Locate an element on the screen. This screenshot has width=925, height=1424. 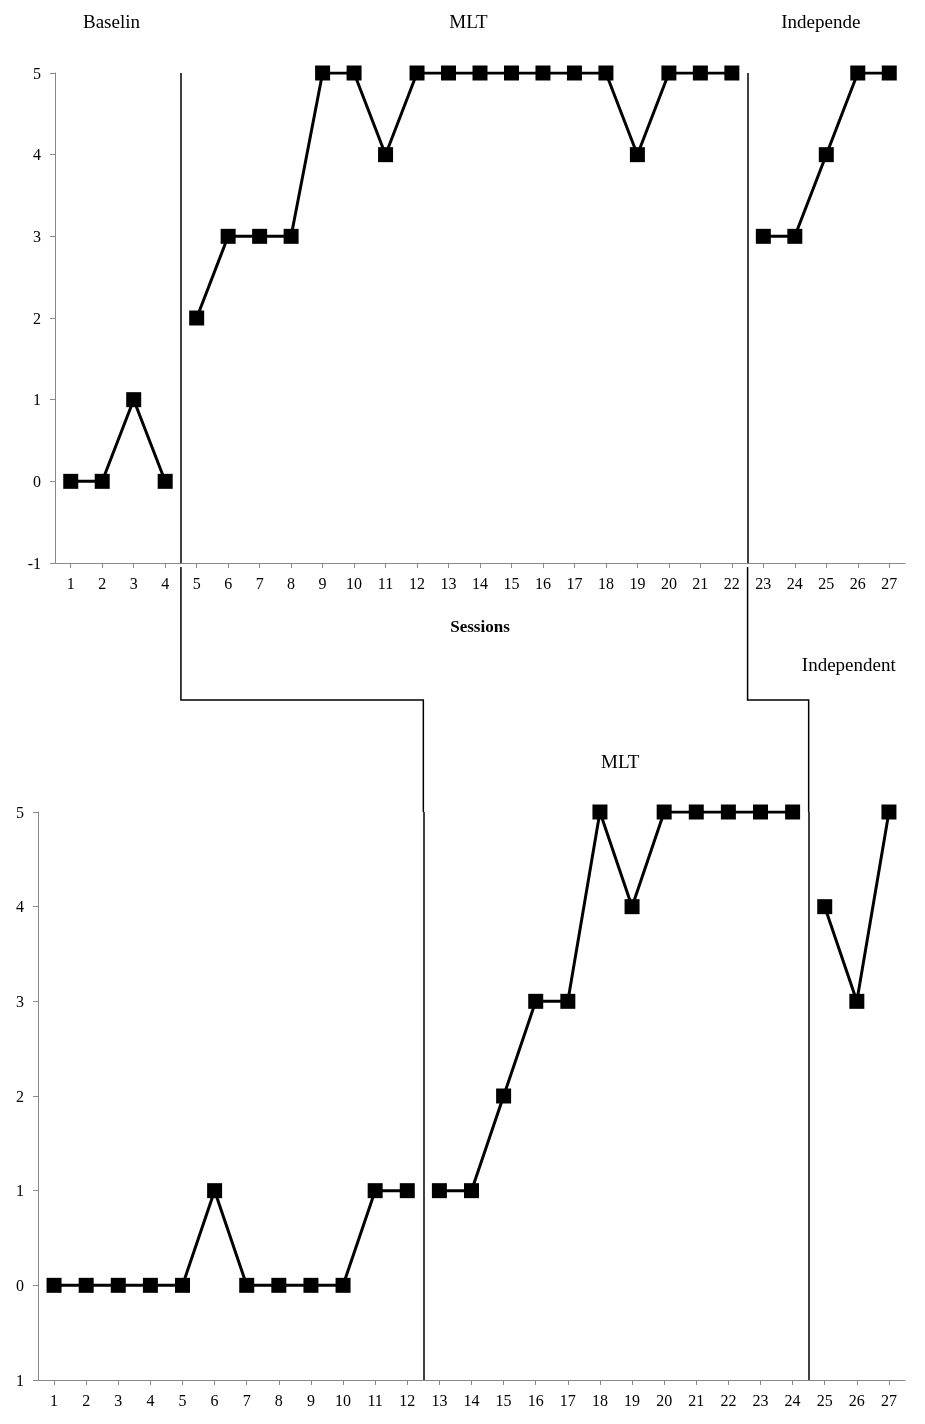
text: Independe is located at coordinates (821, 21).